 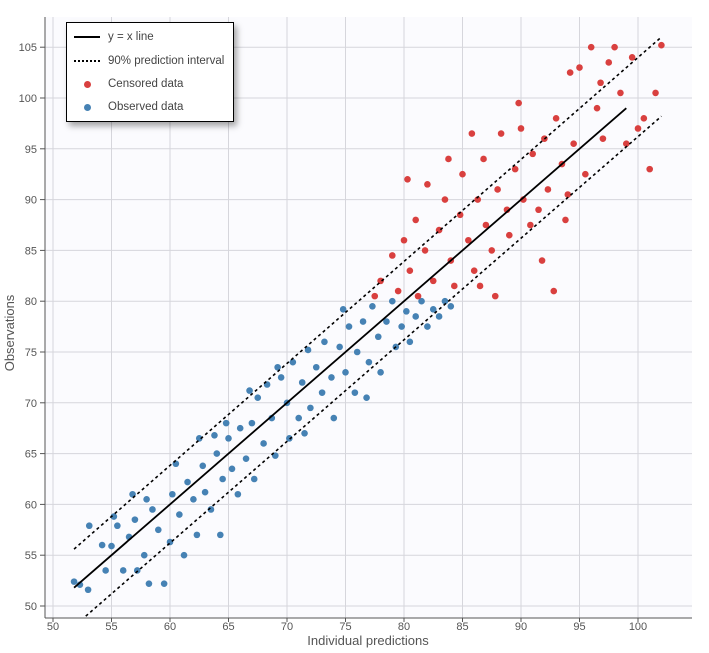 What do you see at coordinates (31, 607) in the screenshot?
I see `y-tick-label: 50` at bounding box center [31, 607].